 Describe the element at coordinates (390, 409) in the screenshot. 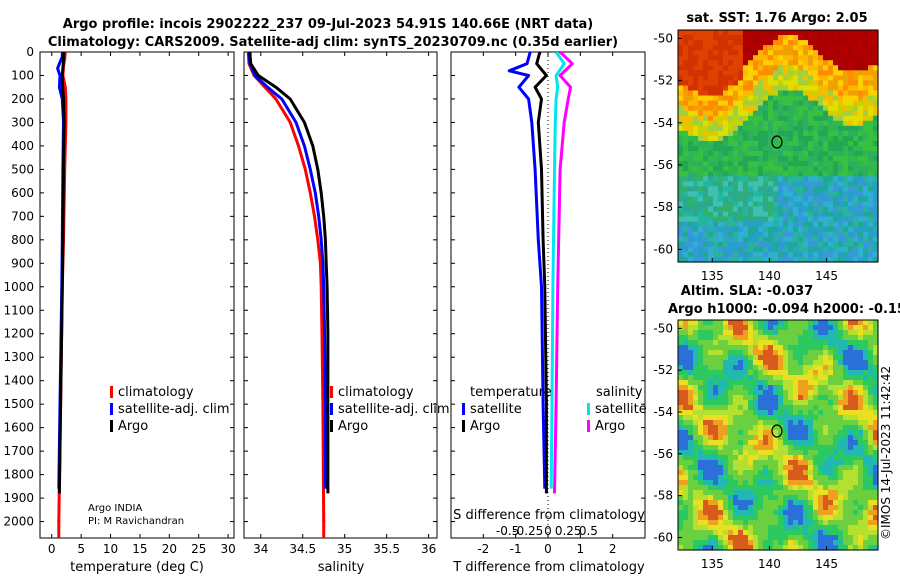

I see `salinity-legend: climatology satellite-adj. clim Argo` at that location.